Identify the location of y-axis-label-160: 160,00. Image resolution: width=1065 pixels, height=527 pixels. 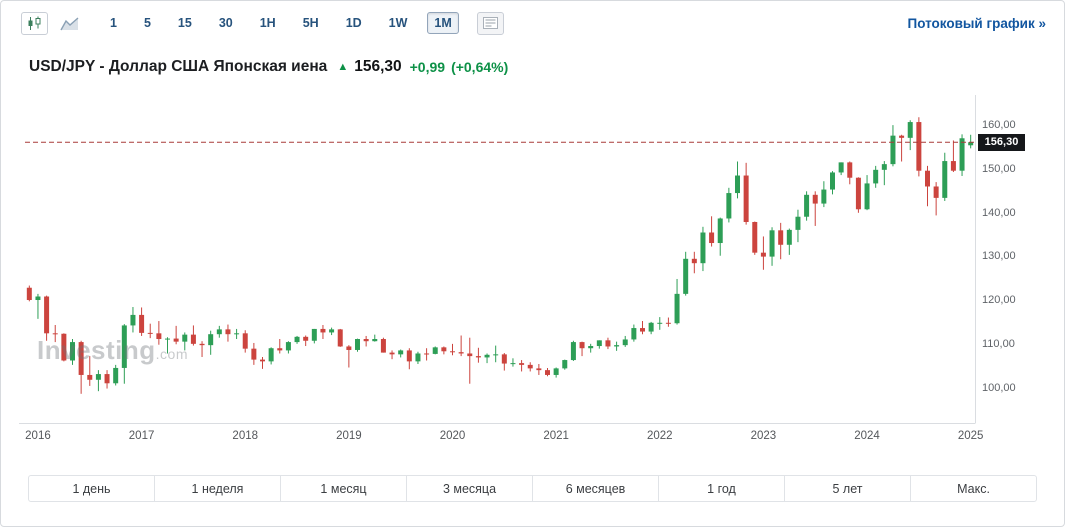
(999, 125).